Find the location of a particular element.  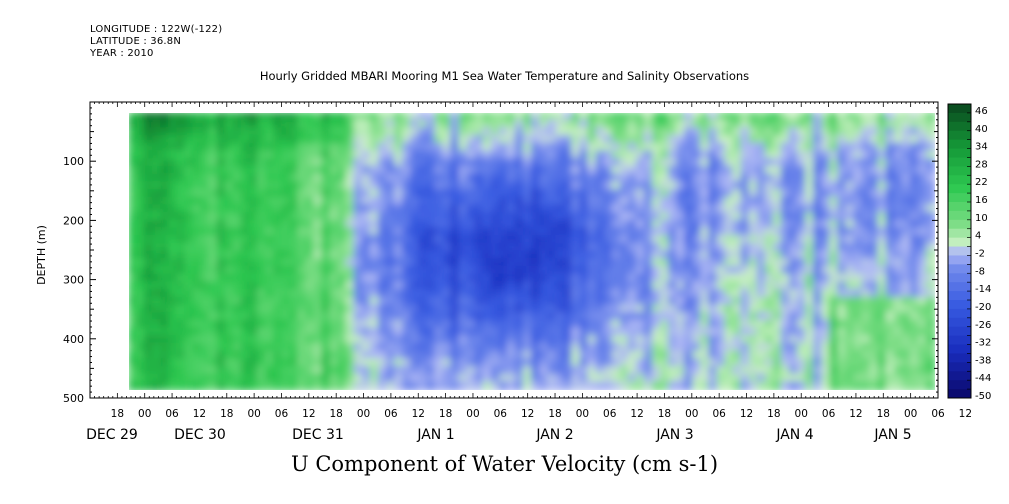

colorbar-label: 34 is located at coordinates (981, 147).